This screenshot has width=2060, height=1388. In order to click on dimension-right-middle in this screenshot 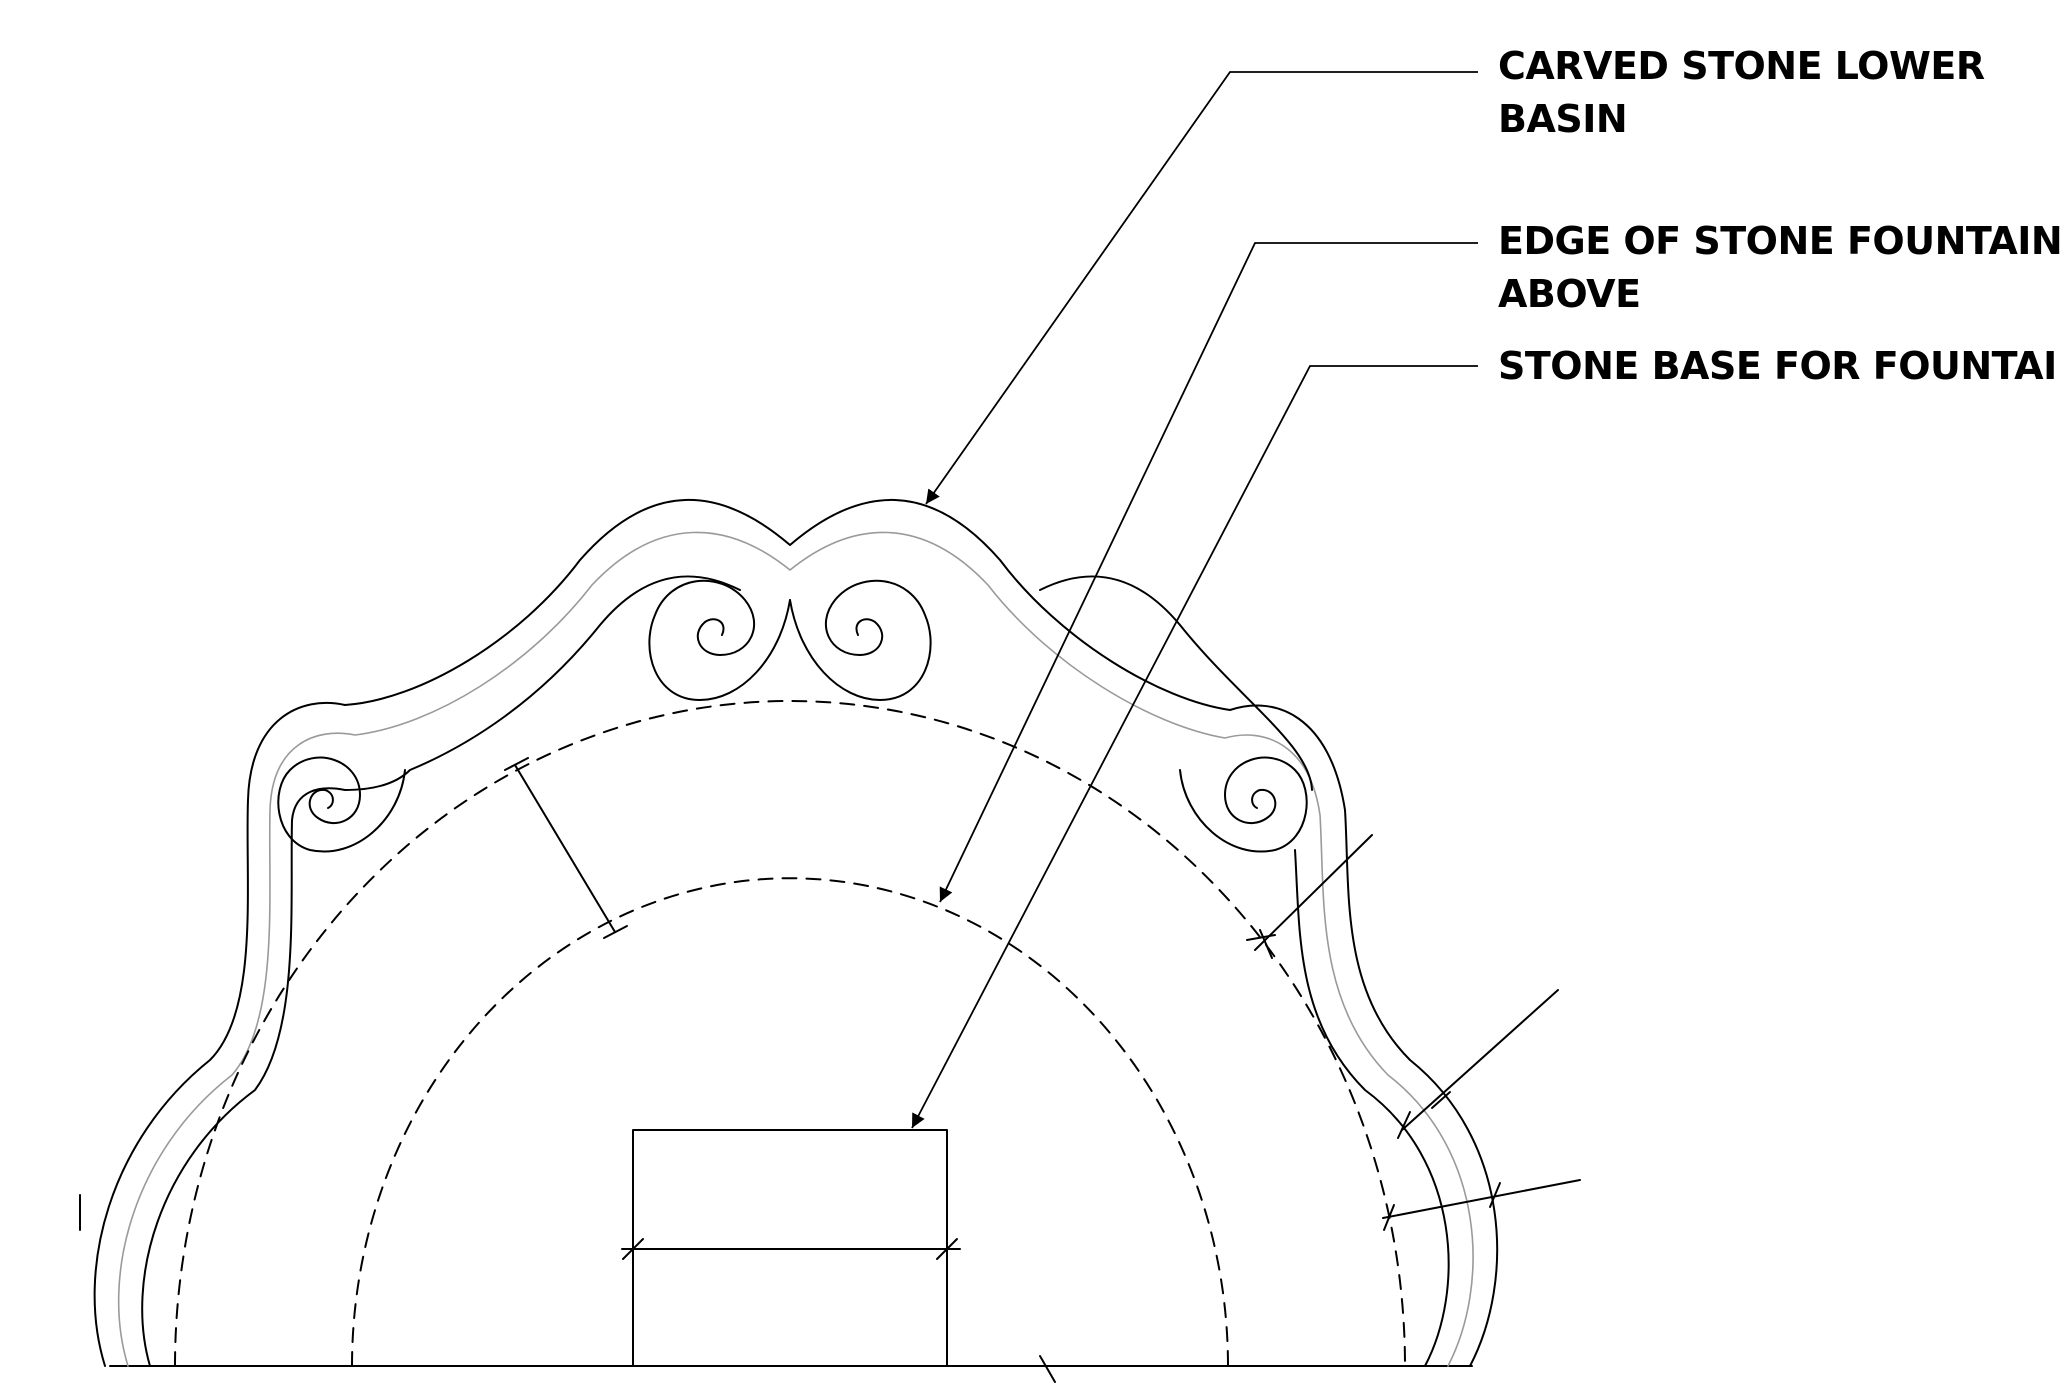, I will do `click(1480, 1060)`.